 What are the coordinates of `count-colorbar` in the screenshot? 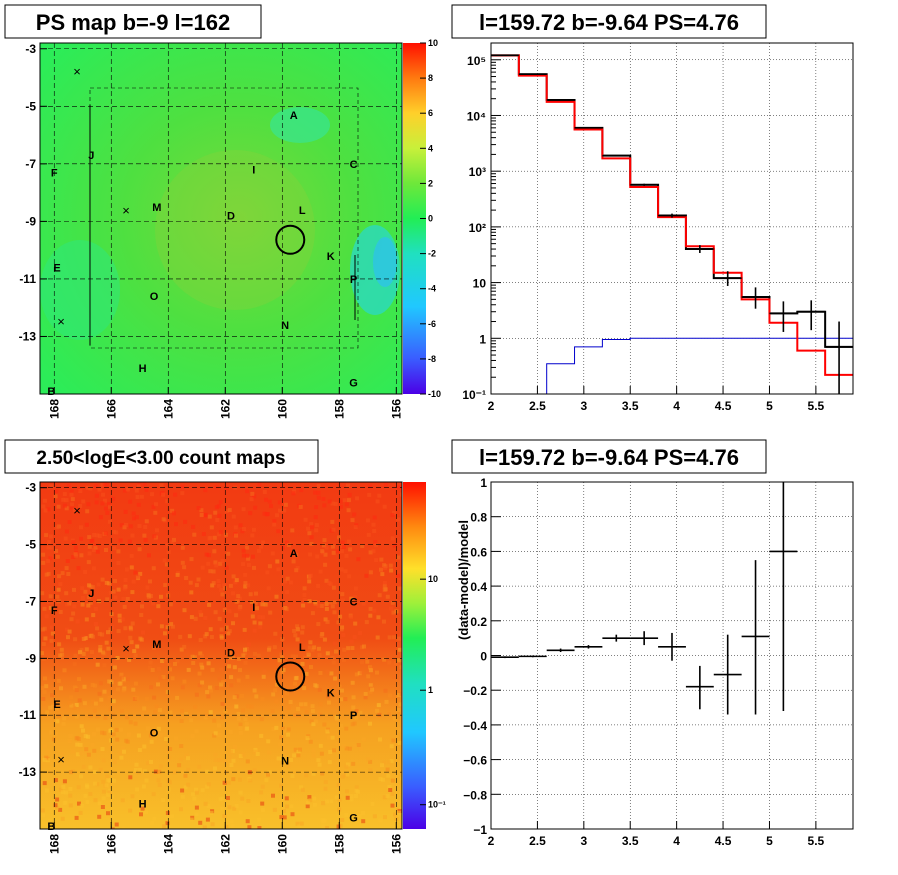 It's located at (414, 655).